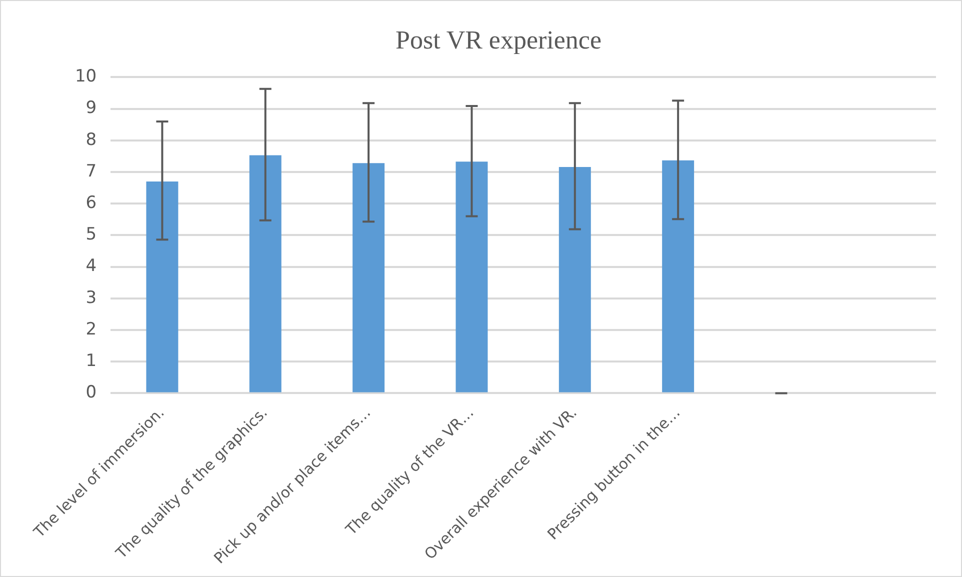 This screenshot has height=577, width=962. What do you see at coordinates (91, 108) in the screenshot?
I see `y-tick-label: 9` at bounding box center [91, 108].